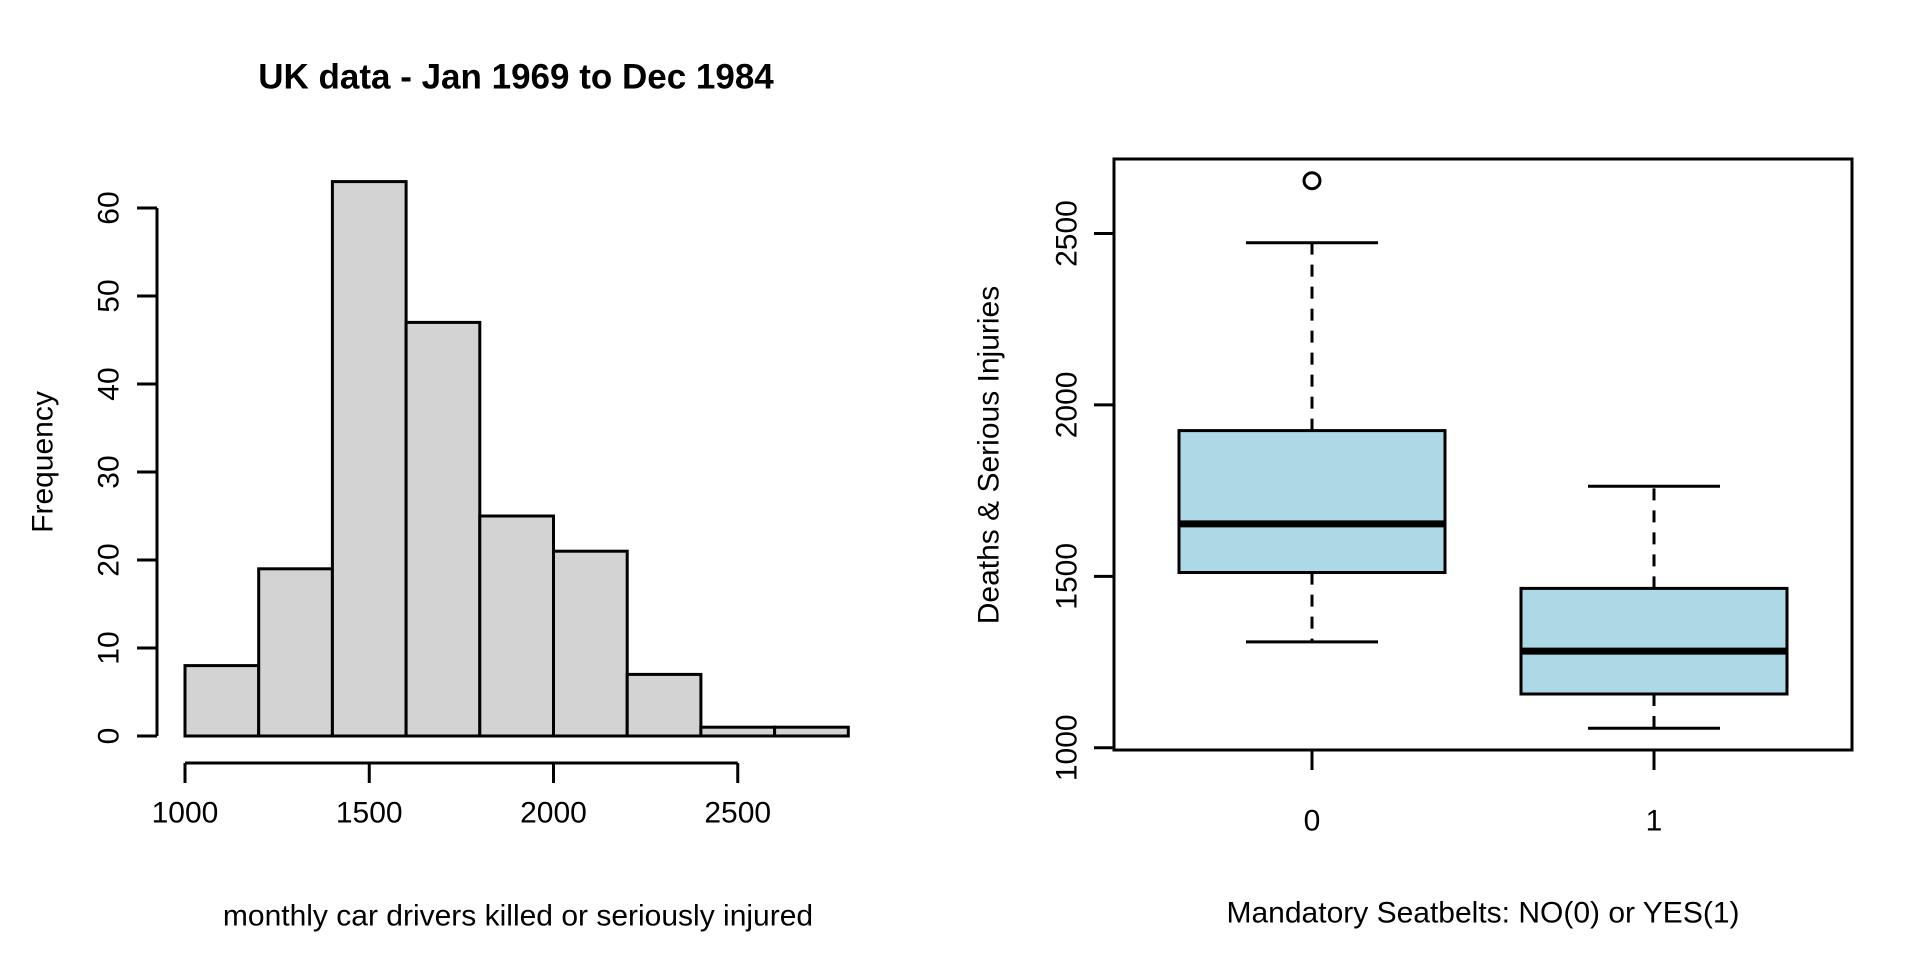  I want to click on box-xlabel: Mandatory Seatbelts: NO(0) or YES(1), so click(1483, 913).